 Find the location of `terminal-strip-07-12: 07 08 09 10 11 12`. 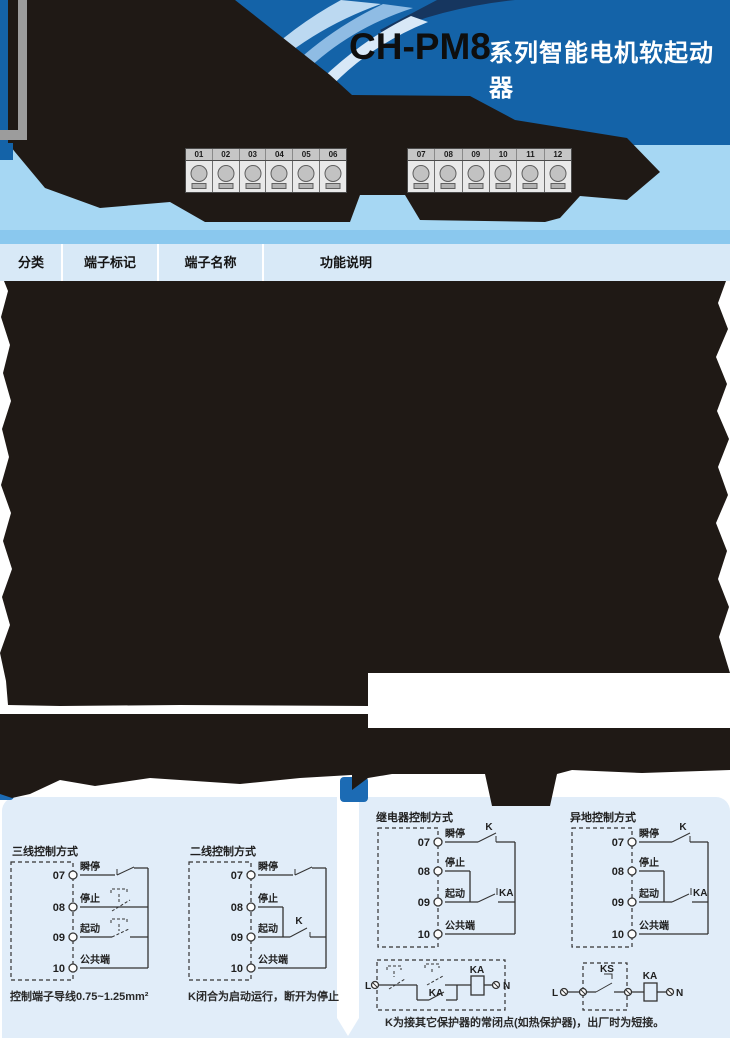

terminal-strip-07-12: 07 08 09 10 11 12 is located at coordinates (489, 170).